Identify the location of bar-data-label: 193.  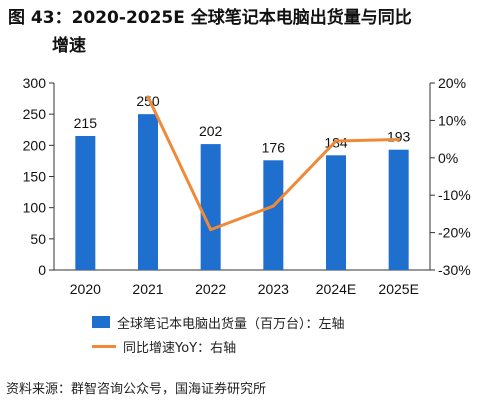
(399, 137).